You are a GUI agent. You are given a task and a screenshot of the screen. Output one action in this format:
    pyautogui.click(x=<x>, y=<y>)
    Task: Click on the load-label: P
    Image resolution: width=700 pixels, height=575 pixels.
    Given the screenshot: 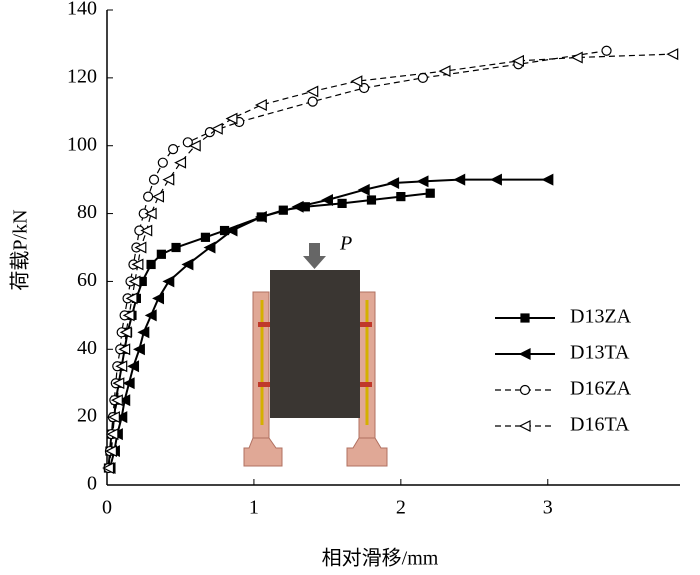 What is the action you would take?
    pyautogui.click(x=345, y=244)
    